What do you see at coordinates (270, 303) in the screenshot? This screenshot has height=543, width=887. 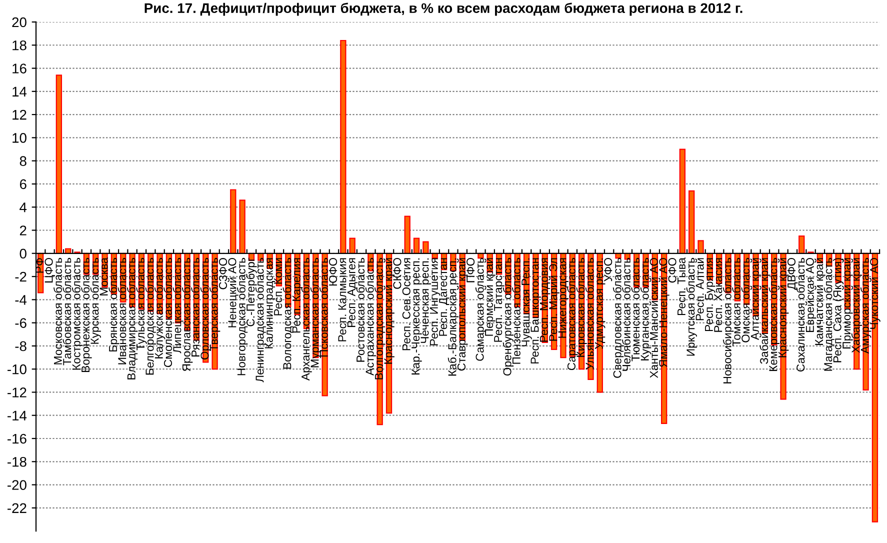 I see `x-tick-label: Калининградская` at bounding box center [270, 303].